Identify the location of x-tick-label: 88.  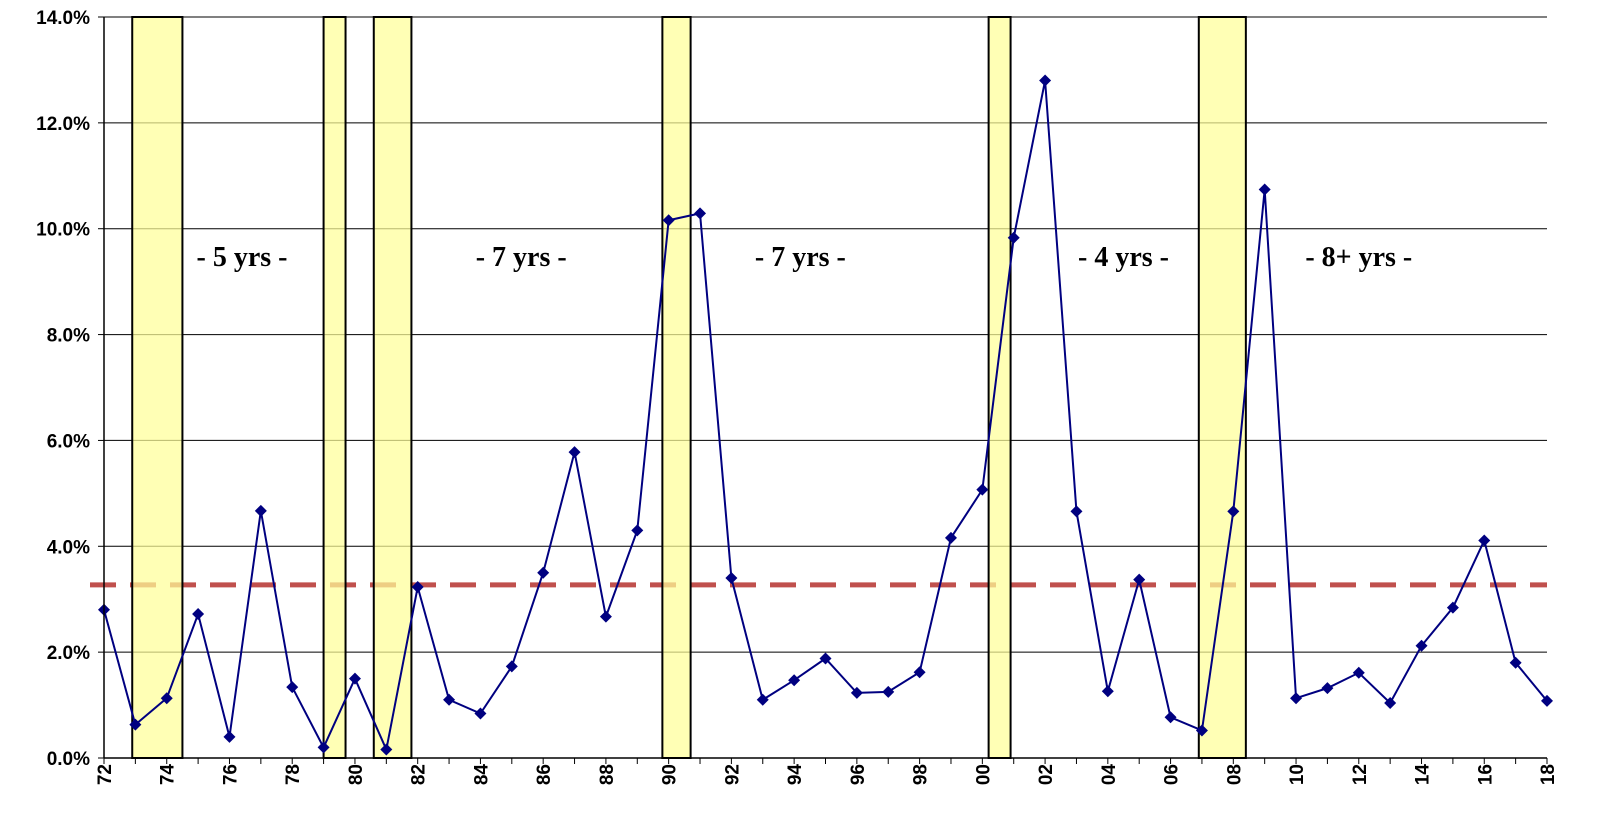
(607, 774).